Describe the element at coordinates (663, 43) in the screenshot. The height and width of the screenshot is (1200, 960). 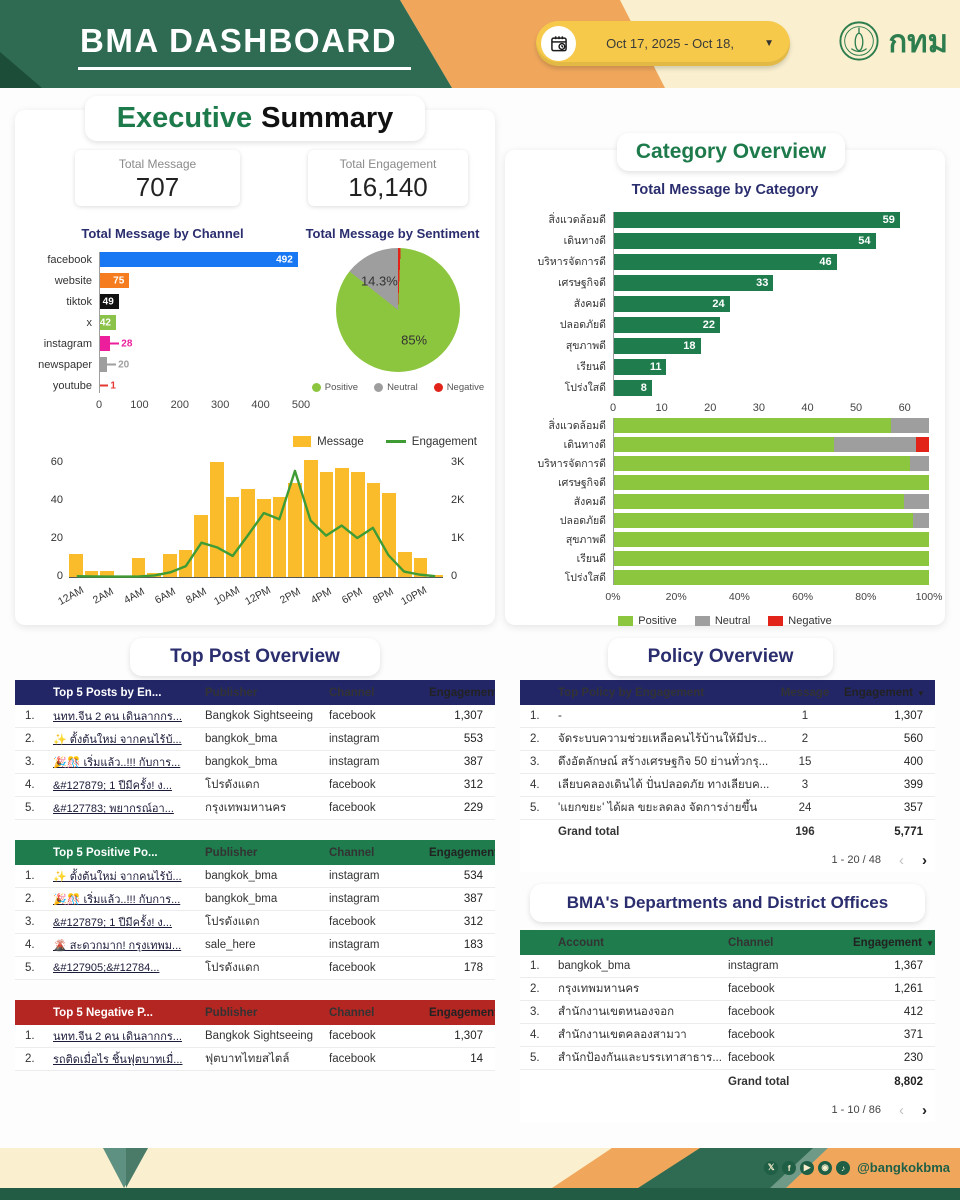
I see `date-range-picker: Oct 17, 2025 - Oct 18, ▼` at that location.